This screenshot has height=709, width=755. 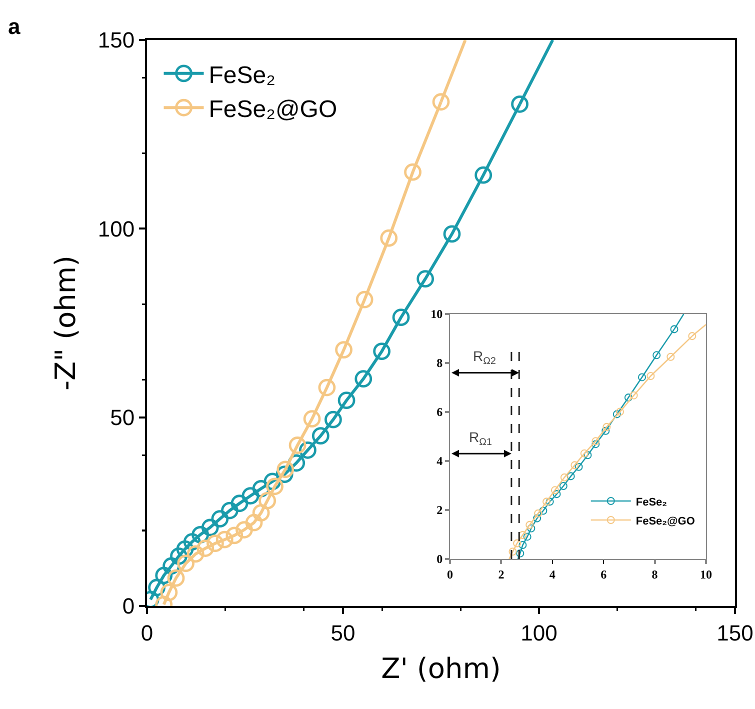 What do you see at coordinates (439, 461) in the screenshot?
I see `y-tick-label: 4` at bounding box center [439, 461].